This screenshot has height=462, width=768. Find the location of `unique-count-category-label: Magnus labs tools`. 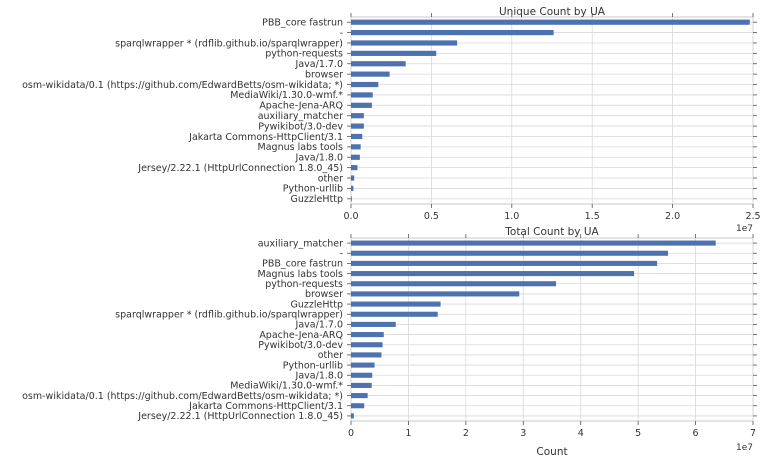

unique-count-category-label: Magnus labs tools is located at coordinates (301, 147).